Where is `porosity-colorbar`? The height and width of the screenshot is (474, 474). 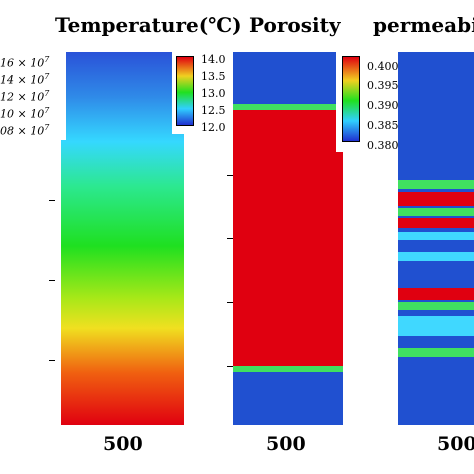
porosity-colorbar is located at coordinates (351, 99).